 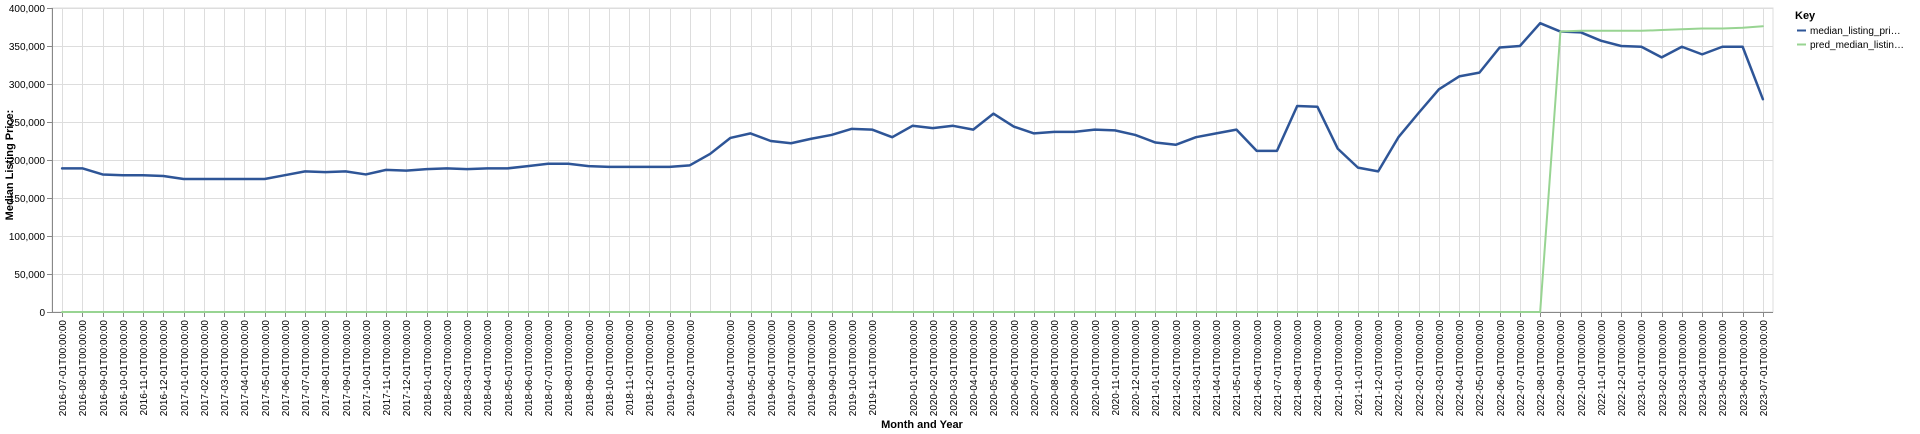 I want to click on x-tick-label: 2023-04-01T00:00:00, so click(x=1703, y=368).